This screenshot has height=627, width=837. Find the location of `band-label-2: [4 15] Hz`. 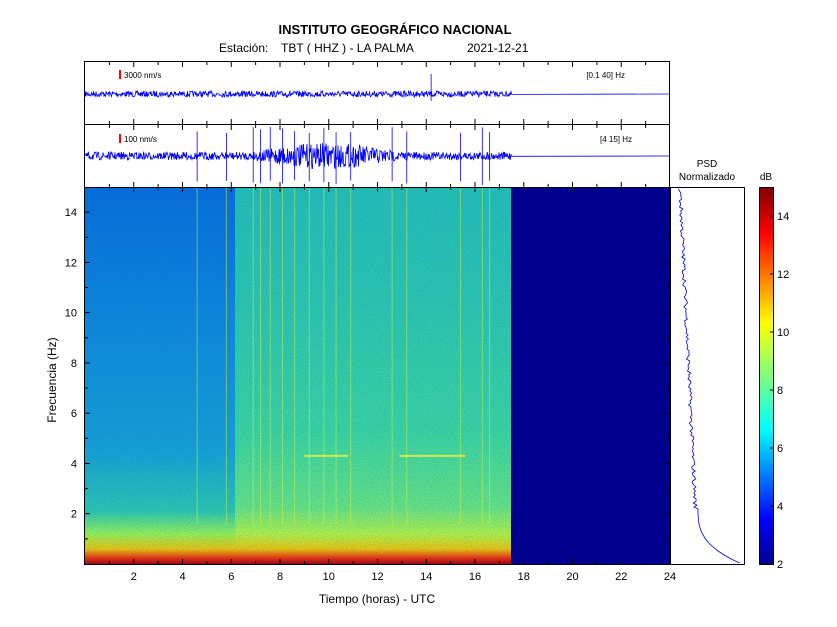

band-label-2: [4 15] Hz is located at coordinates (616, 139).